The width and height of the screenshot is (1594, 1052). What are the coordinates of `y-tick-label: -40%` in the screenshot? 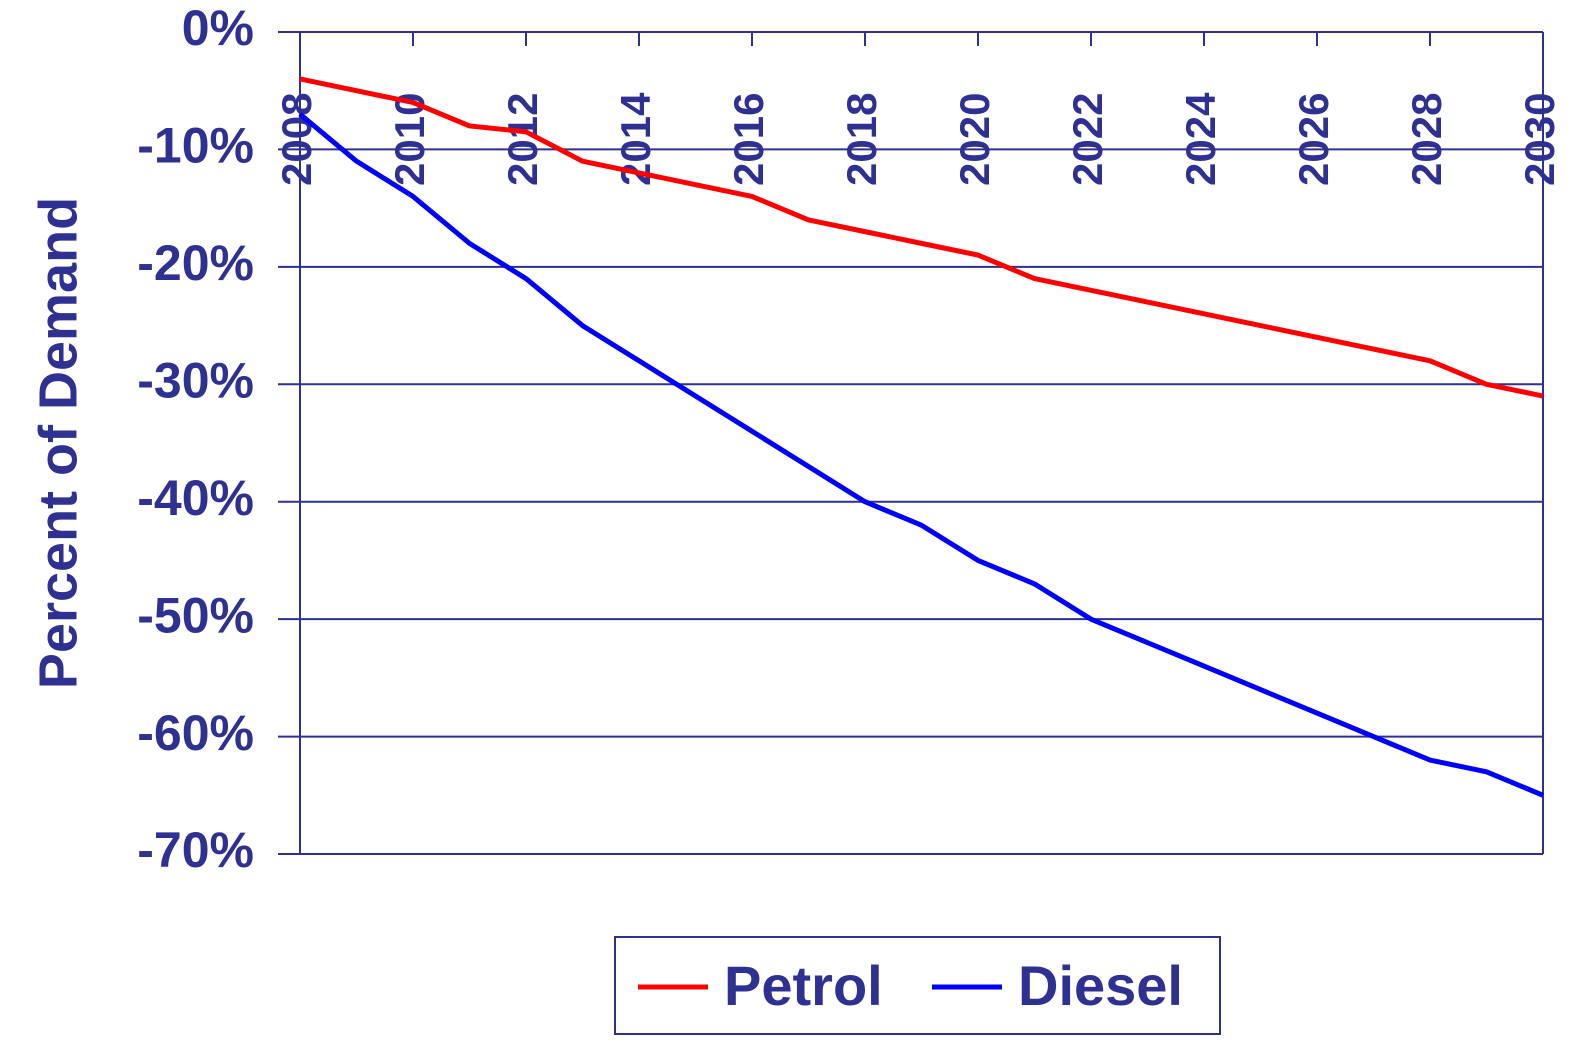 It's located at (195, 498).